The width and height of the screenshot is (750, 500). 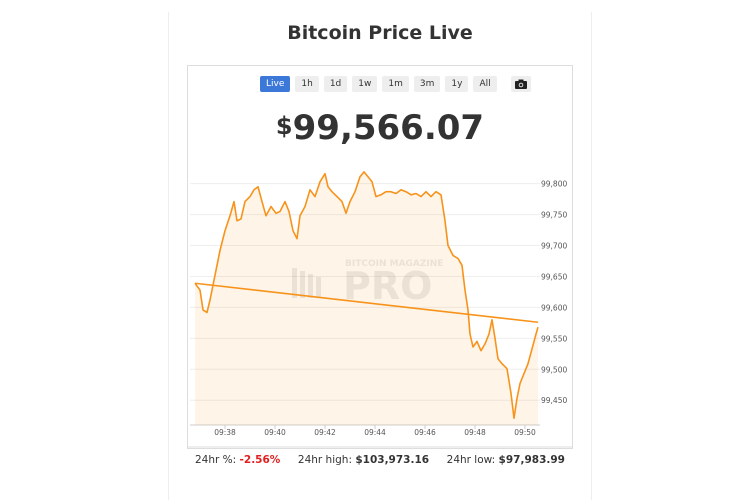 What do you see at coordinates (394, 264) in the screenshot?
I see `watermark-top: BITCOIN MAGAZINE` at bounding box center [394, 264].